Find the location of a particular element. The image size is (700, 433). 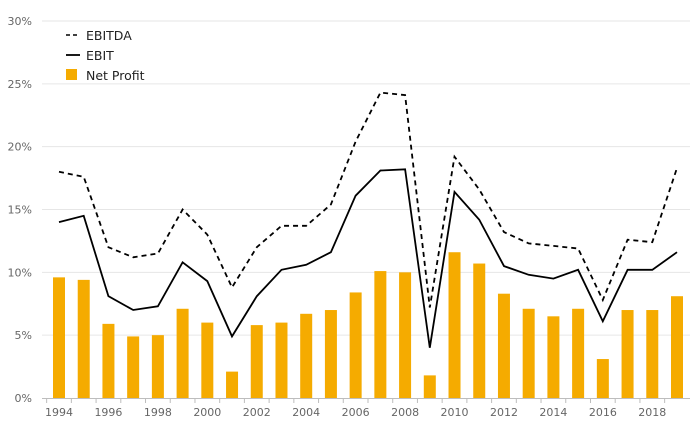

y-tick-label: 0% is located at coordinates (23, 398).